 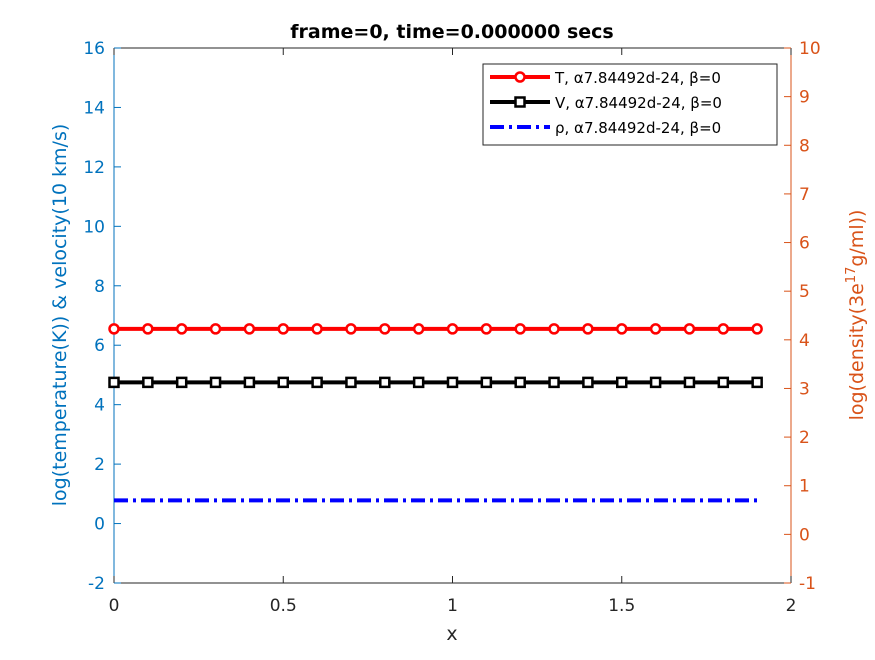 What do you see at coordinates (804, 292) in the screenshot?
I see `y2-tick-label: 5` at bounding box center [804, 292].